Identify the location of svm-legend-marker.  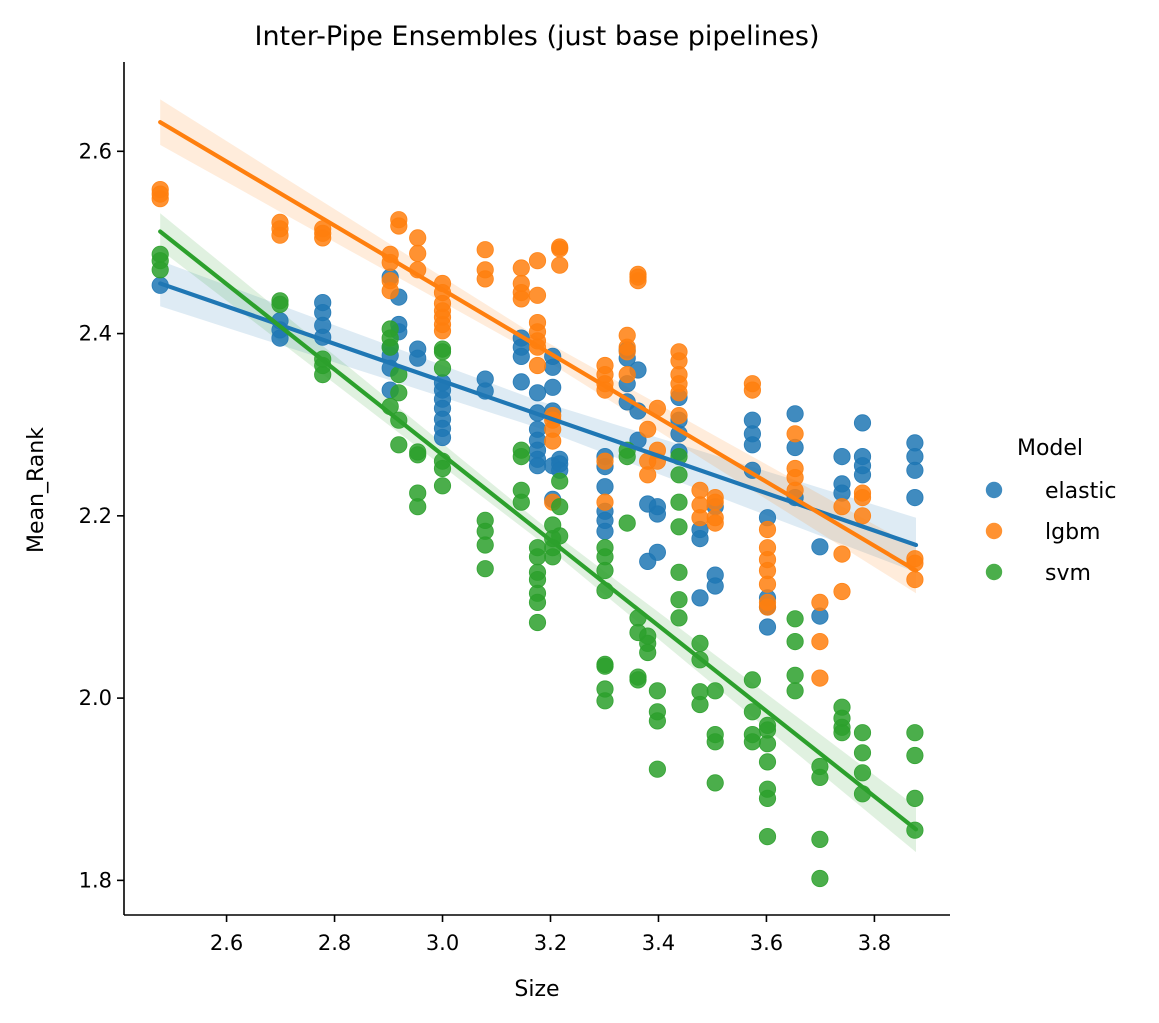
(994, 572).